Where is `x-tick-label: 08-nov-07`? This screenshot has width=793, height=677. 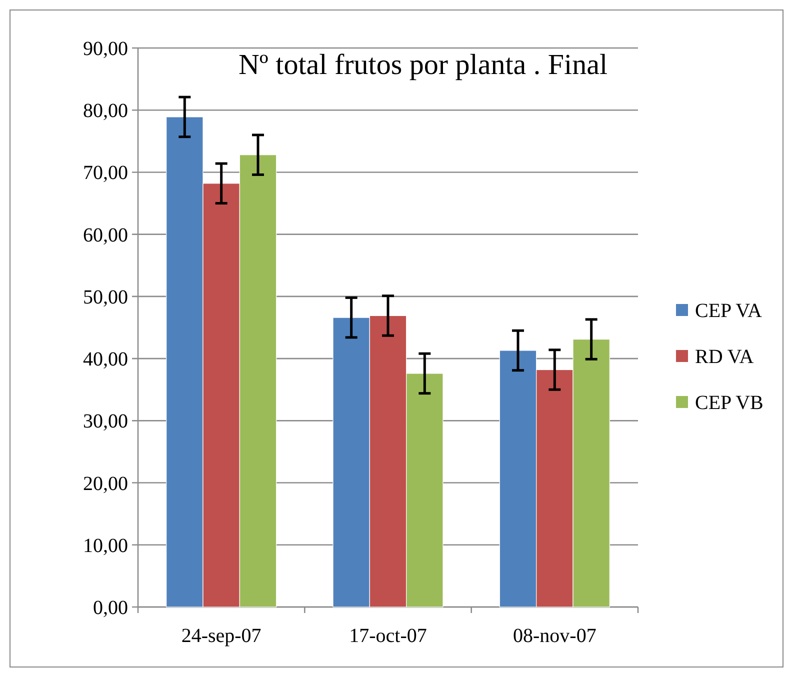 x-tick-label: 08-nov-07 is located at coordinates (554, 636).